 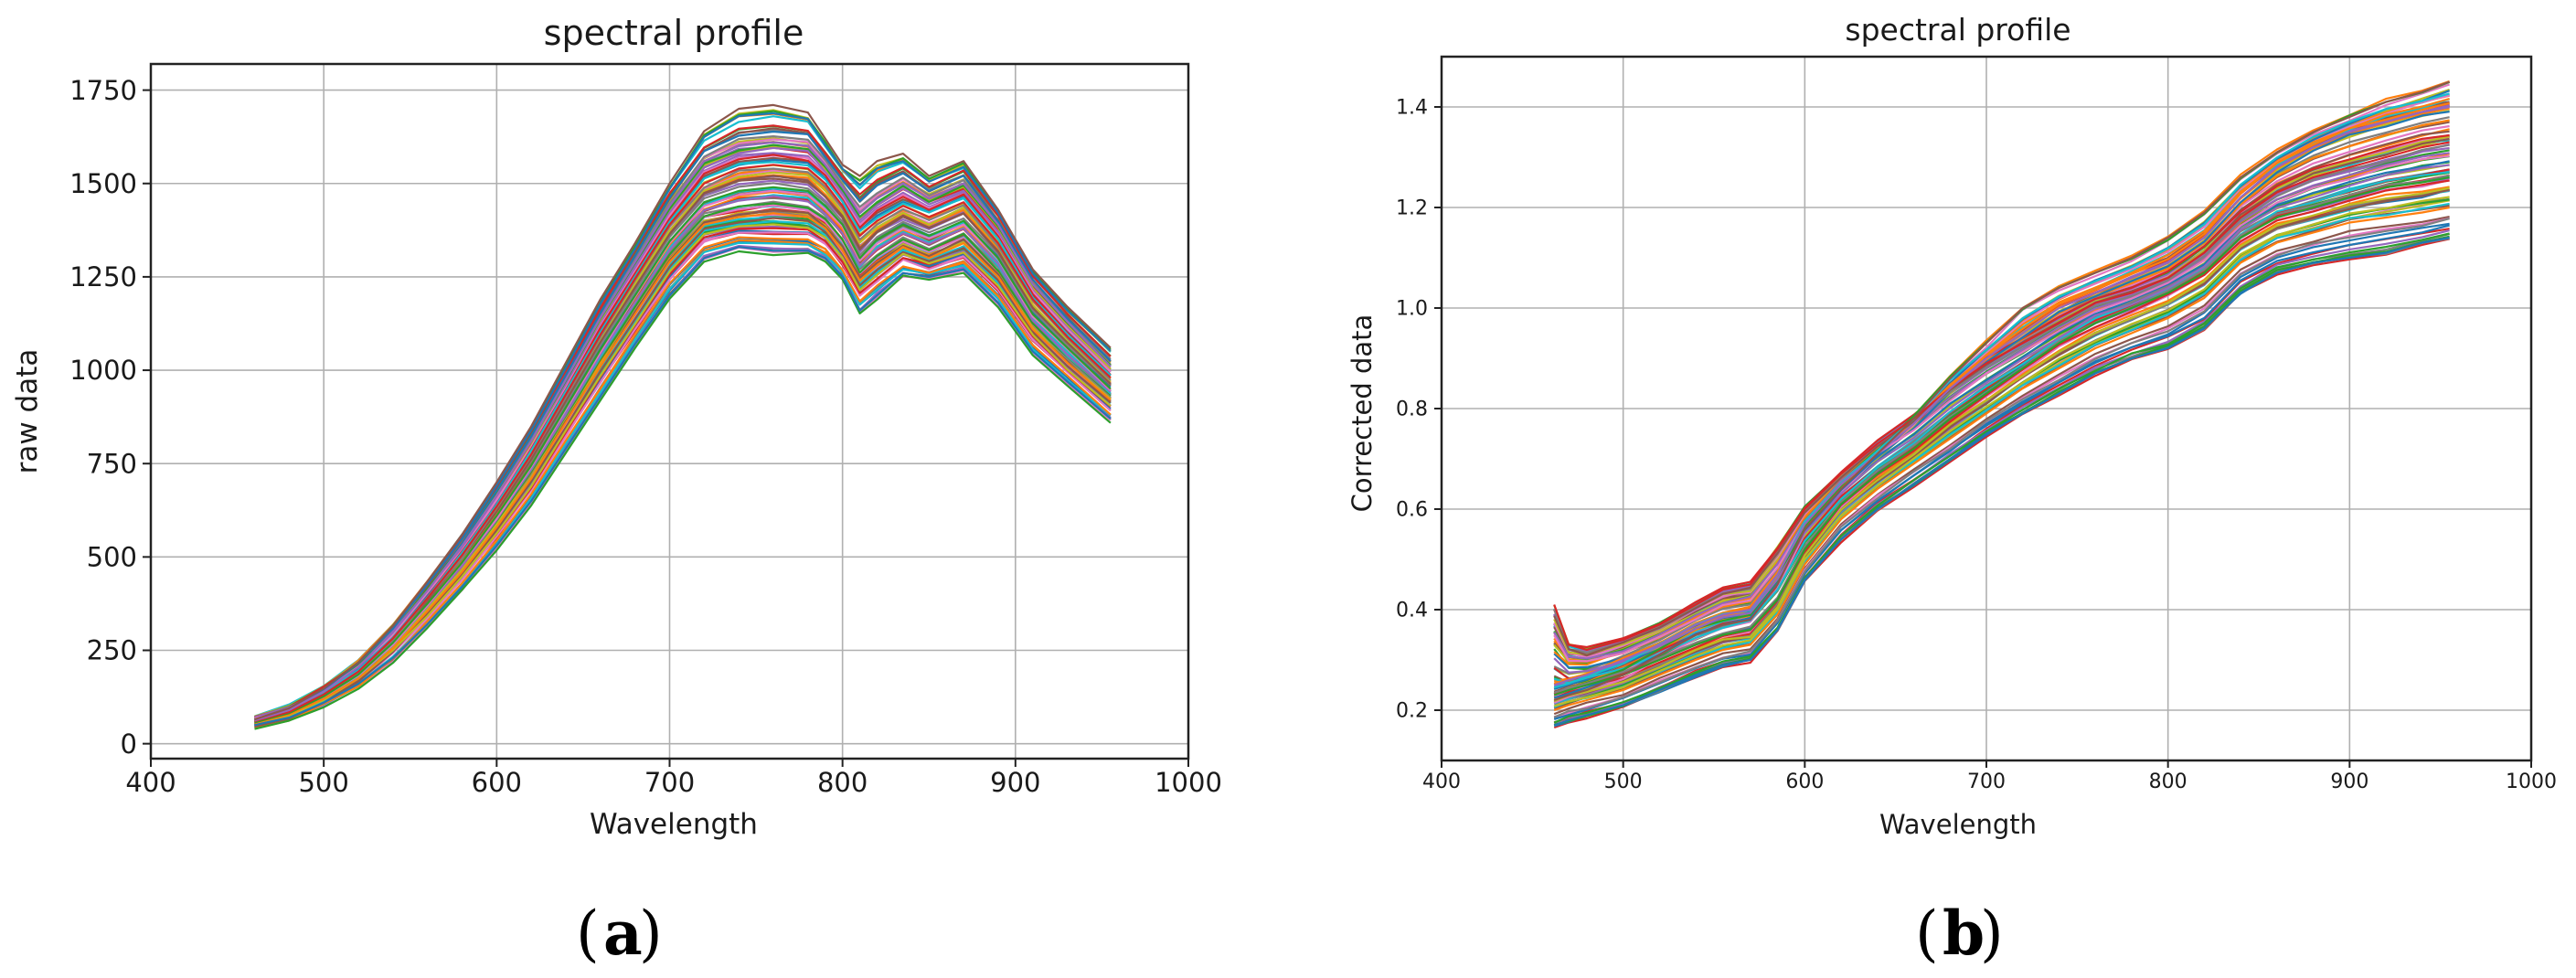 I want to click on chart-a-y-axis-label: raw data, so click(x=27, y=411).